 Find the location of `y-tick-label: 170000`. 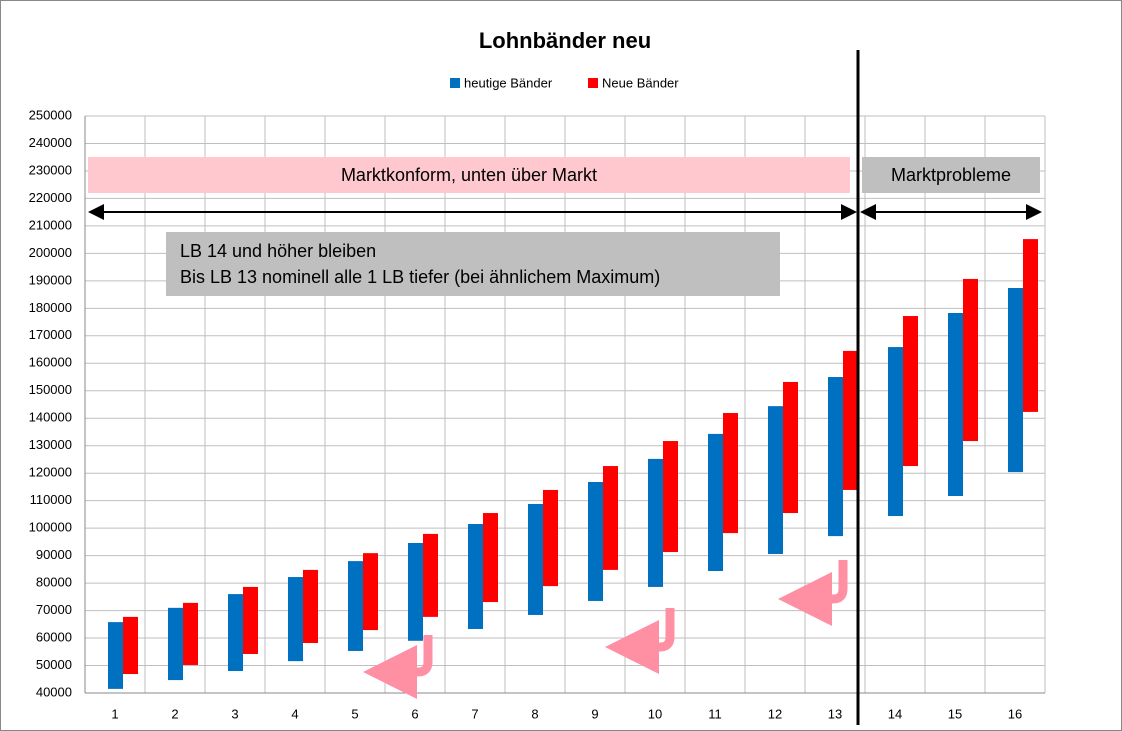

y-tick-label: 170000 is located at coordinates (50, 334).